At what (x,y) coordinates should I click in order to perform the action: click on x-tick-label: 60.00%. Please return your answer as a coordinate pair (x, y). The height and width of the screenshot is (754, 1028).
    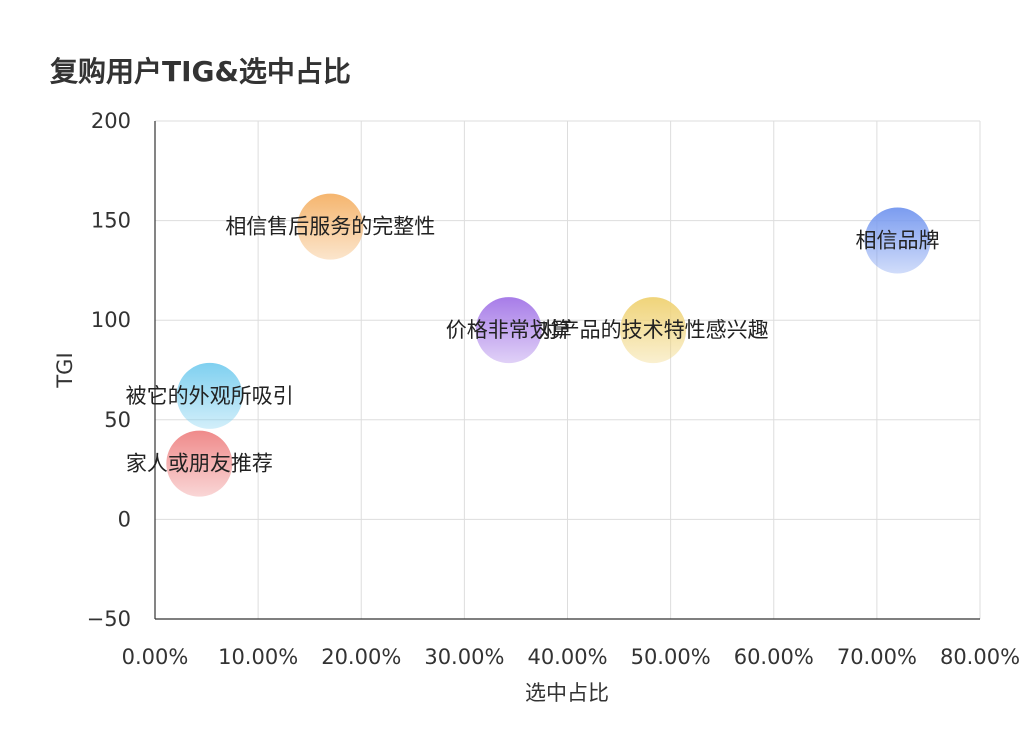
    Looking at the image, I should click on (774, 657).